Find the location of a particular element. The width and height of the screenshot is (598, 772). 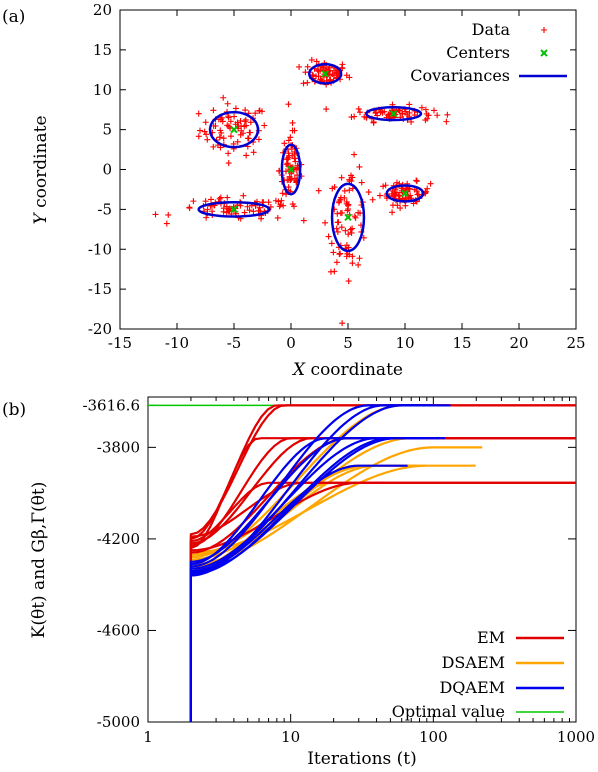

x-tick-label: -10 is located at coordinates (177, 343).